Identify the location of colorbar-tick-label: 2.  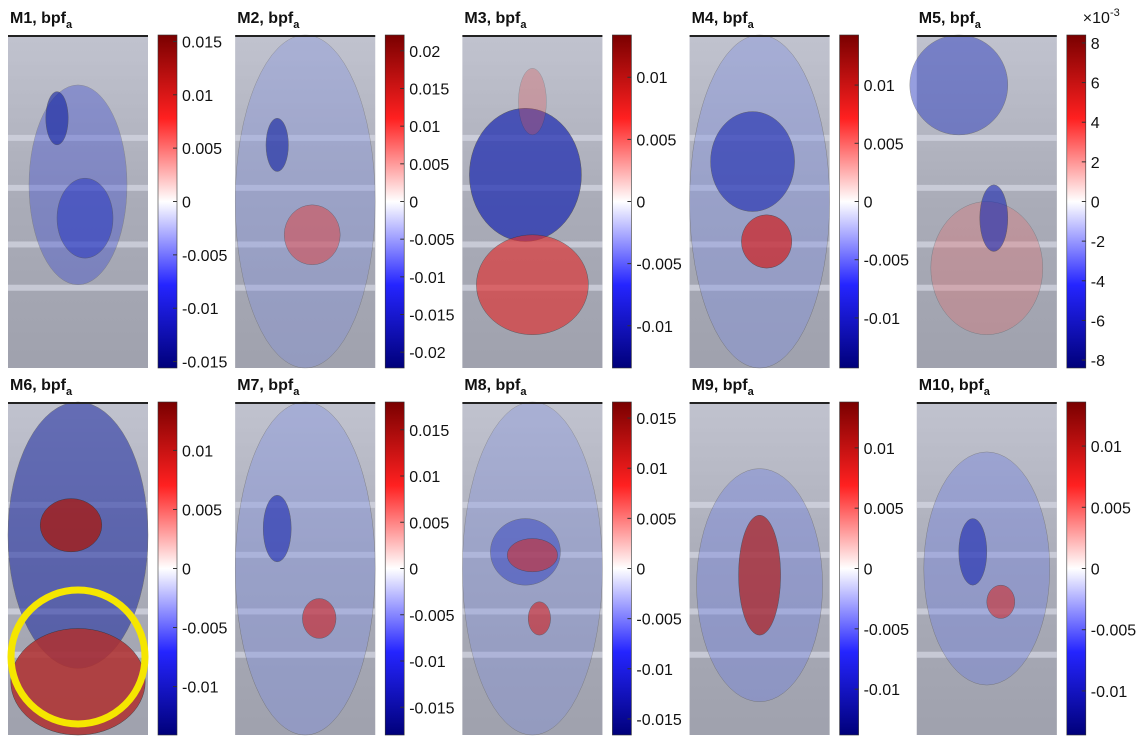
(1095, 163).